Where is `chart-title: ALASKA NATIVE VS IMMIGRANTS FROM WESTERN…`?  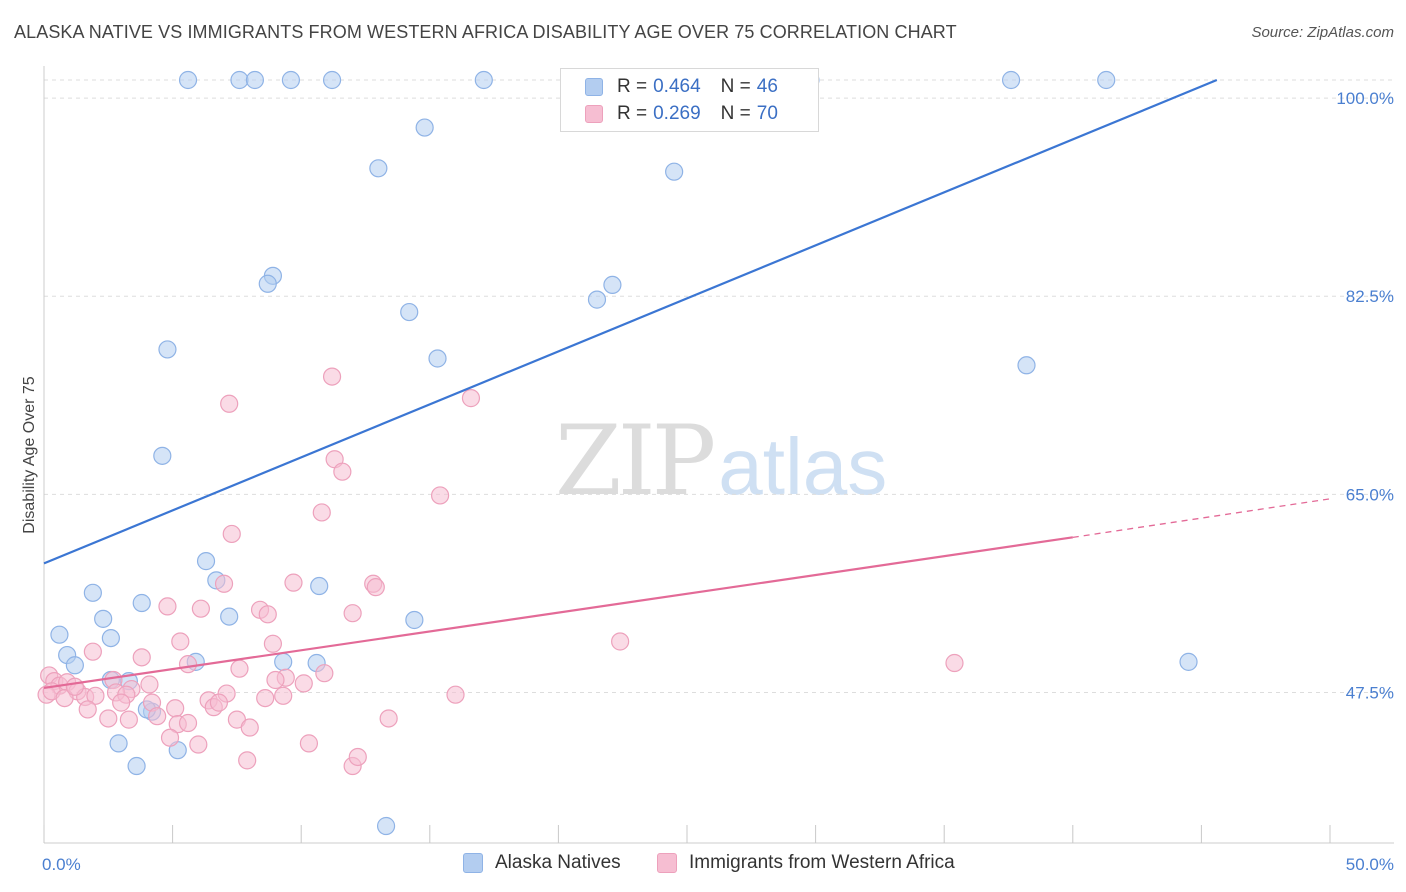 chart-title: ALASKA NATIVE VS IMMIGRANTS FROM WESTERN… is located at coordinates (485, 32).